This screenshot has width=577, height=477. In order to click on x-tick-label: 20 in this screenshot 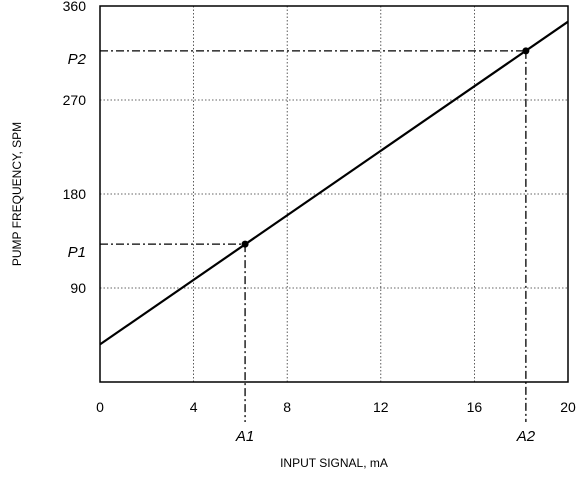, I will do `click(568, 407)`.